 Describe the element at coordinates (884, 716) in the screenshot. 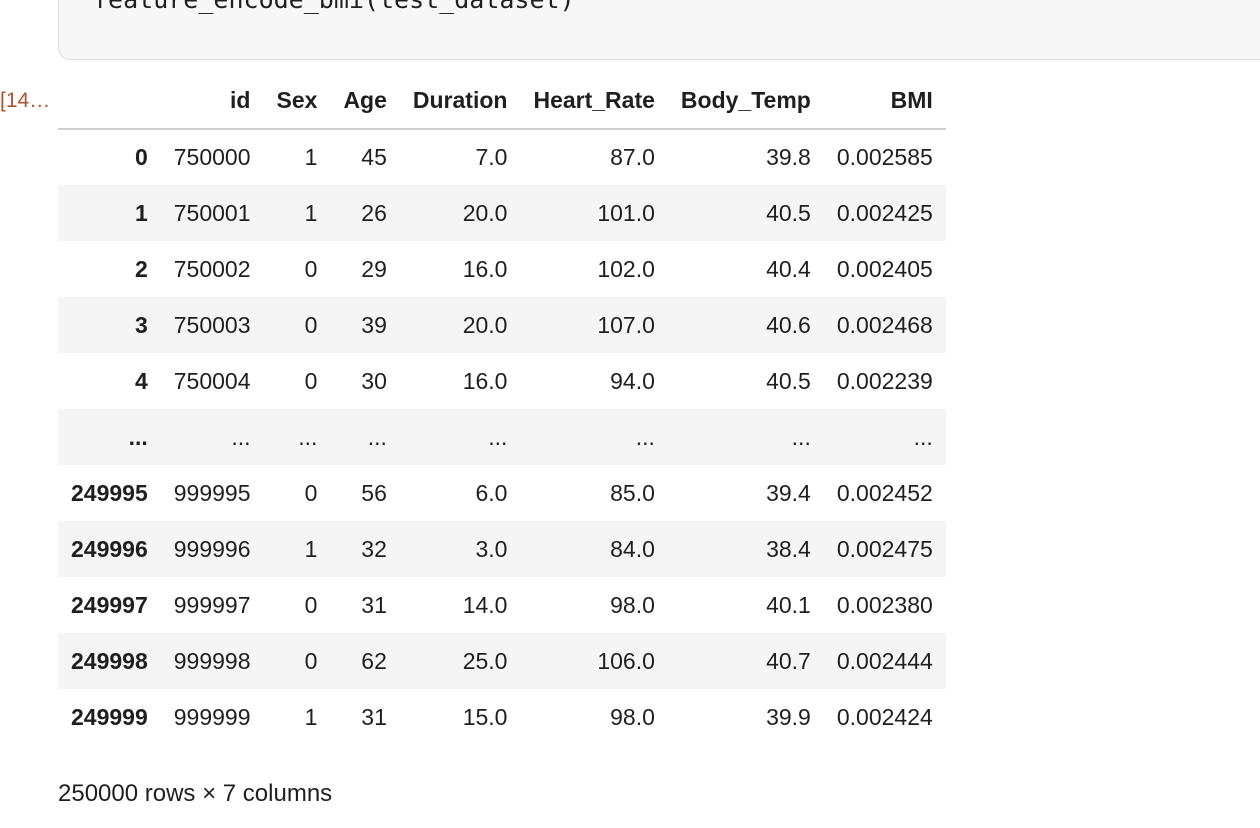

I see `table-cell: 0.002424` at that location.